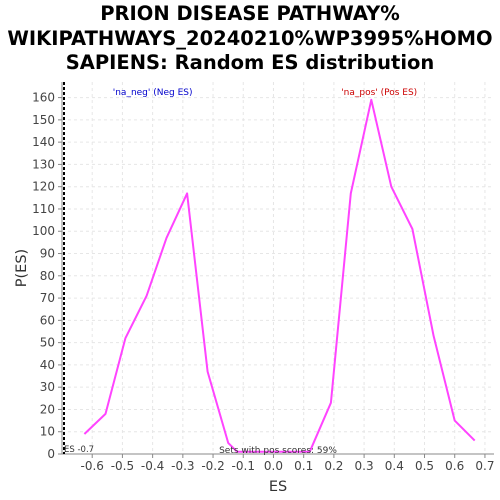  Describe the element at coordinates (79, 450) in the screenshot. I see `es-marker-label: ES -0.7` at that location.